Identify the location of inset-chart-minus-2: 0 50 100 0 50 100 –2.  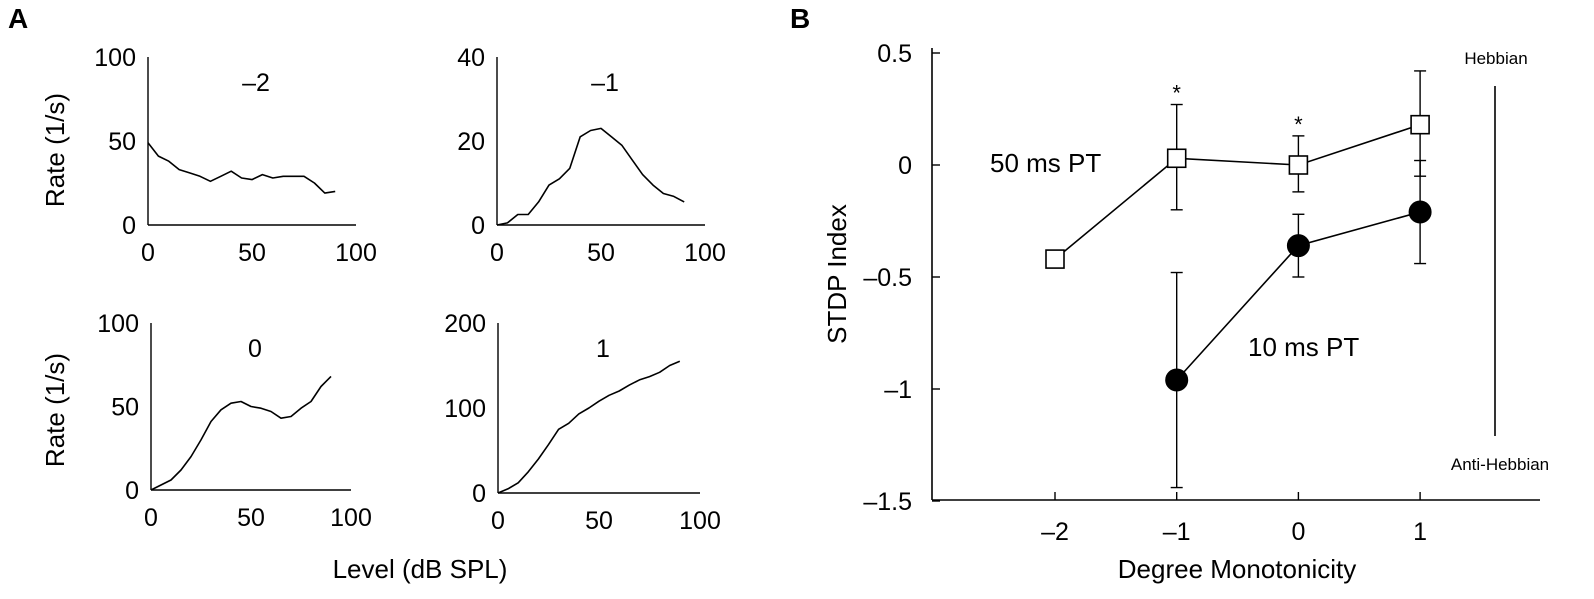
(235, 155).